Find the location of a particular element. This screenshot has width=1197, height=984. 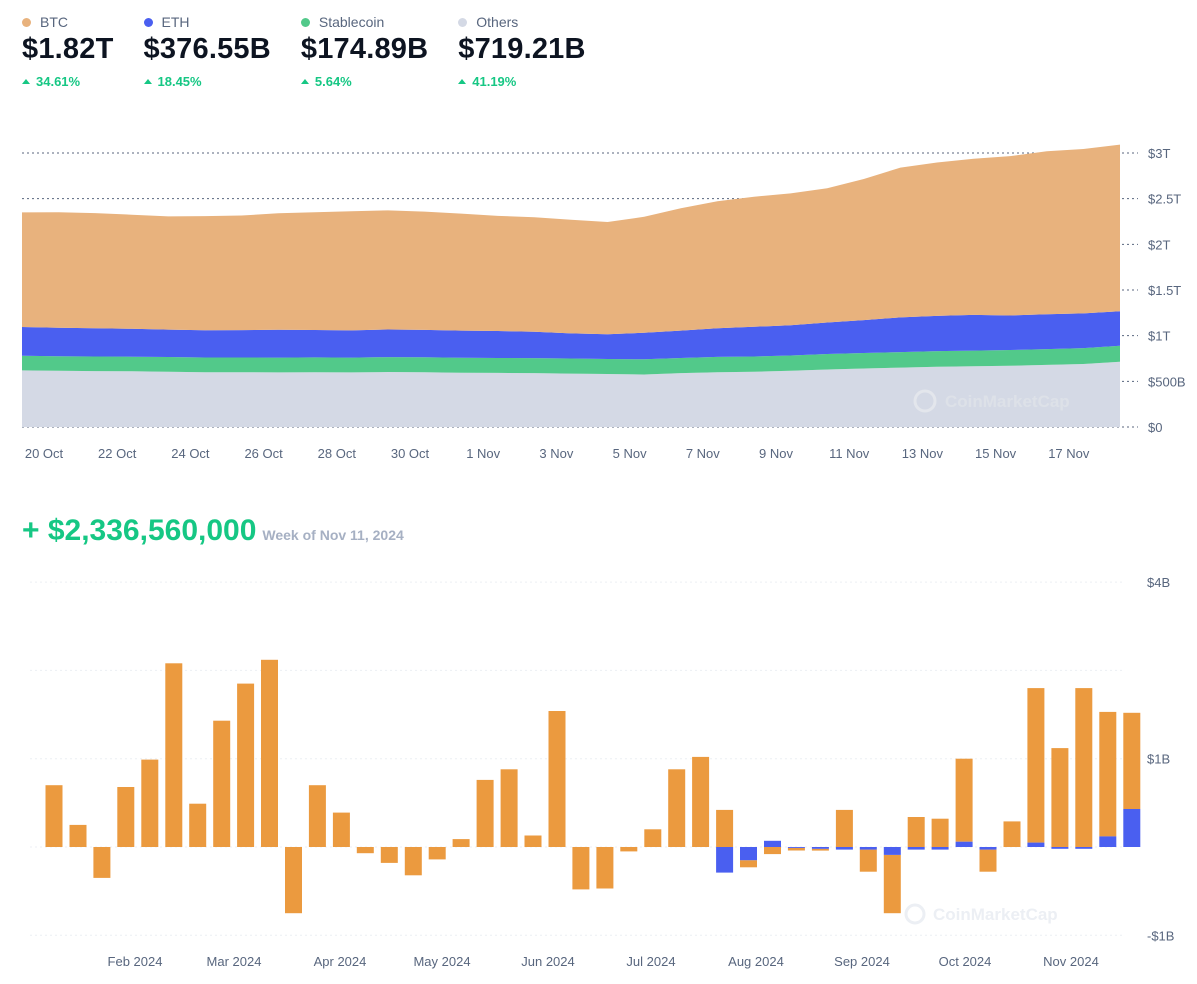

flow-week: Week of Nov 11, 2024 is located at coordinates (333, 535).